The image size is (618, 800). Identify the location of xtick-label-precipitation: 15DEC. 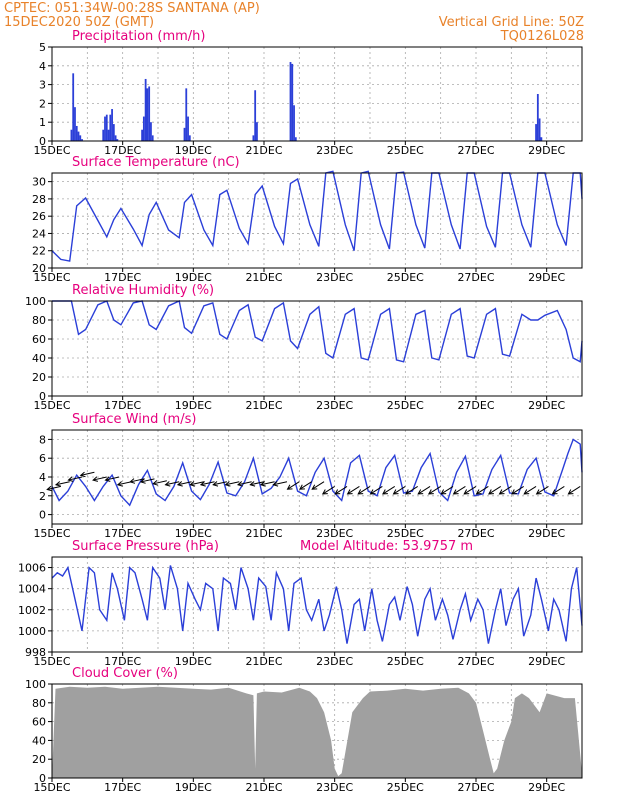
(51, 150).